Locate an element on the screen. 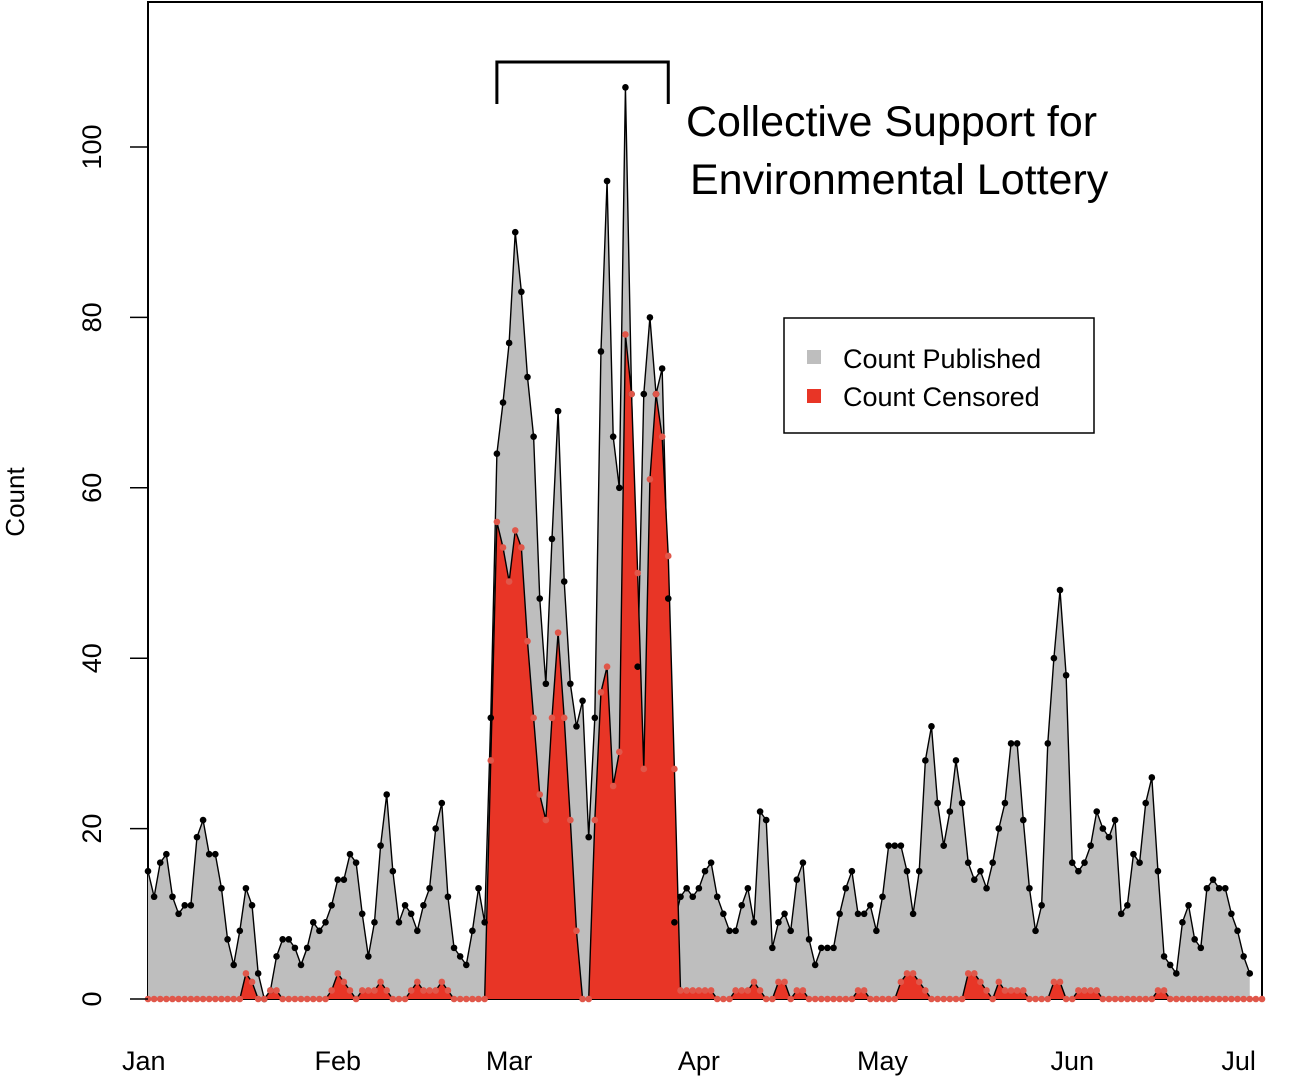 The image size is (1290, 1084). x-tick-label: Apr is located at coordinates (699, 1061).